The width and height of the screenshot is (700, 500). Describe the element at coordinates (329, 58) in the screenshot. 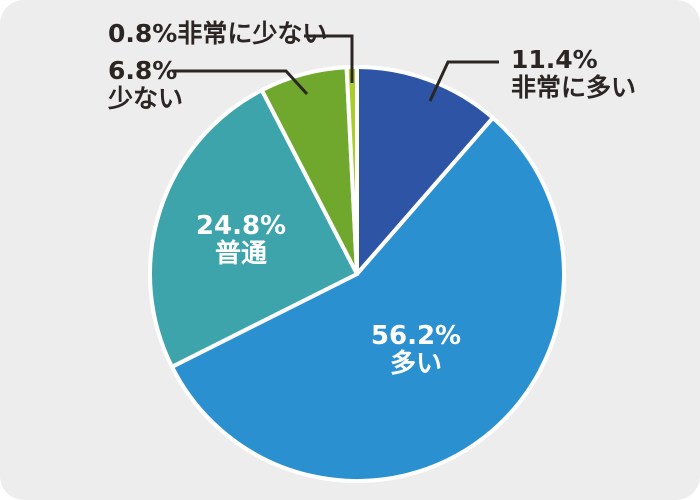

I see `leader-line-very-few` at that location.